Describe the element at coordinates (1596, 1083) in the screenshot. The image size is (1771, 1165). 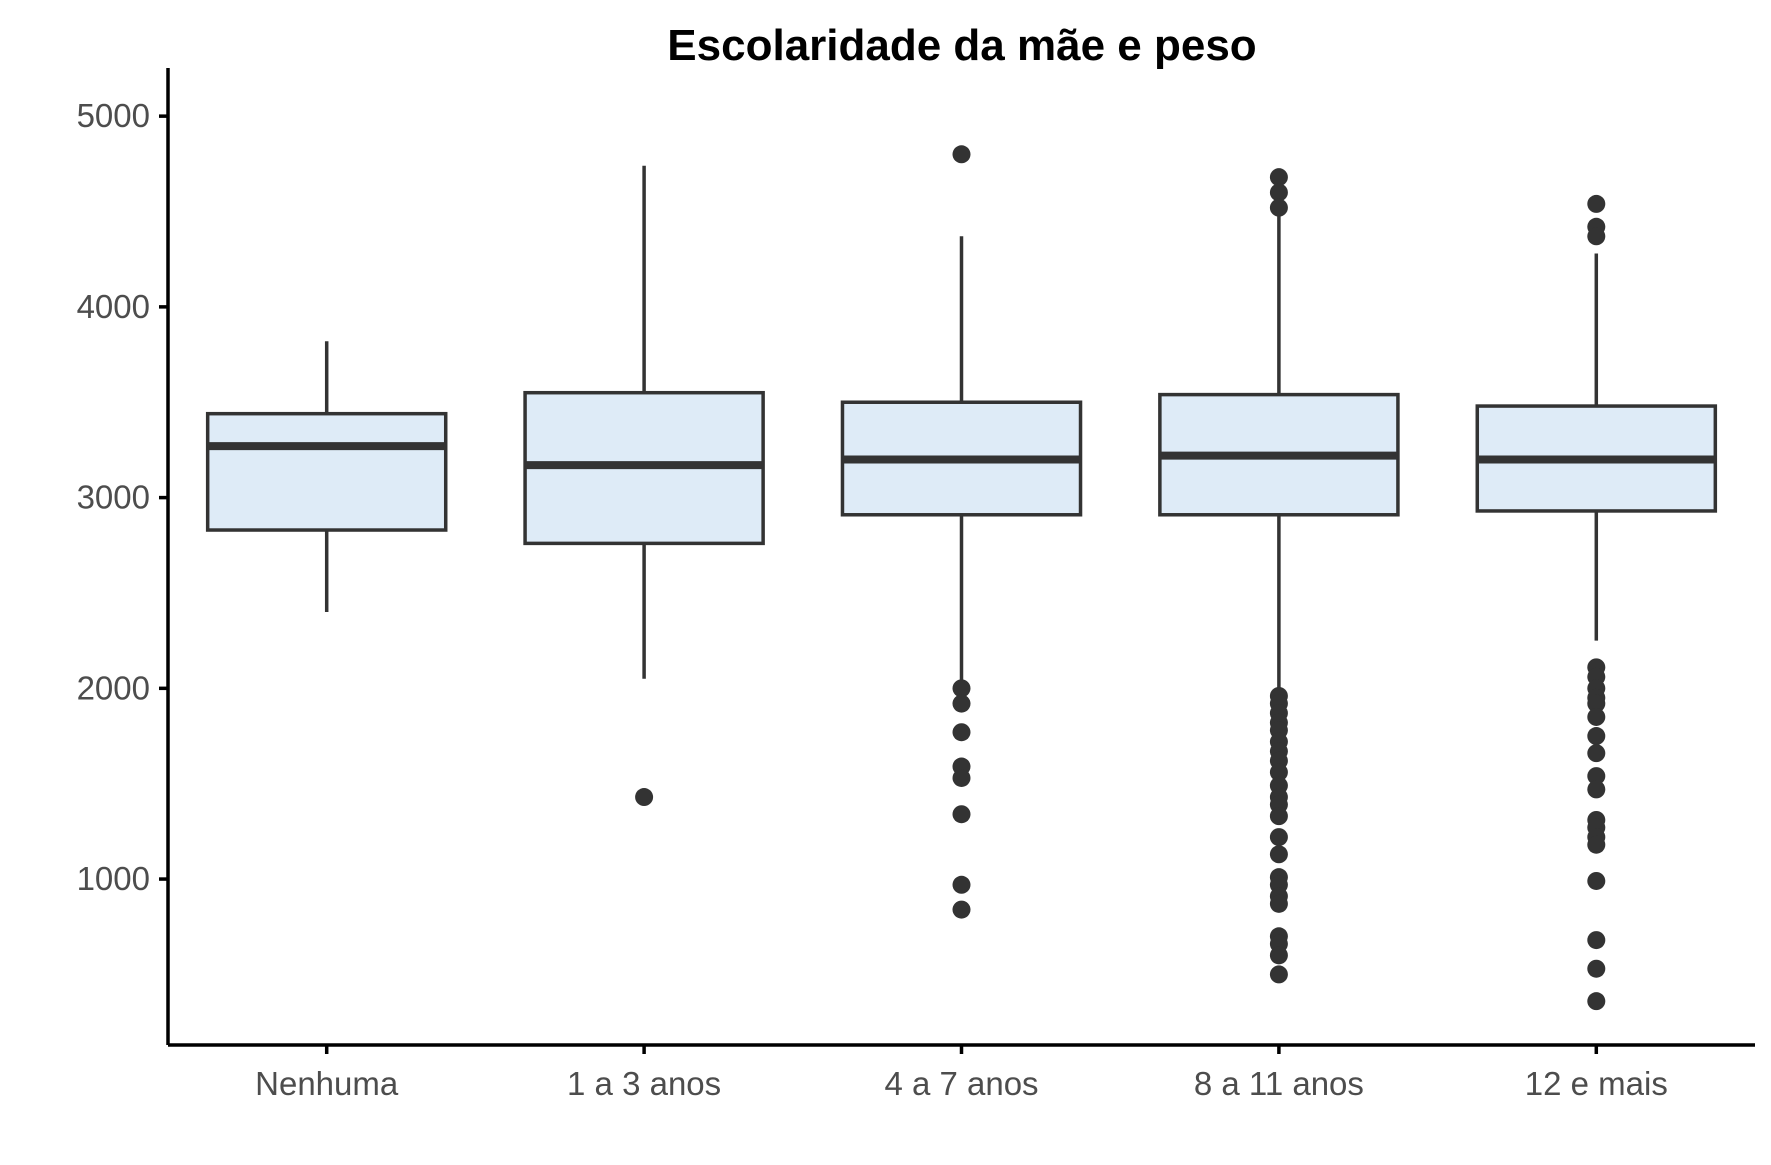
I see `x-tick-label: 12 e mais` at that location.